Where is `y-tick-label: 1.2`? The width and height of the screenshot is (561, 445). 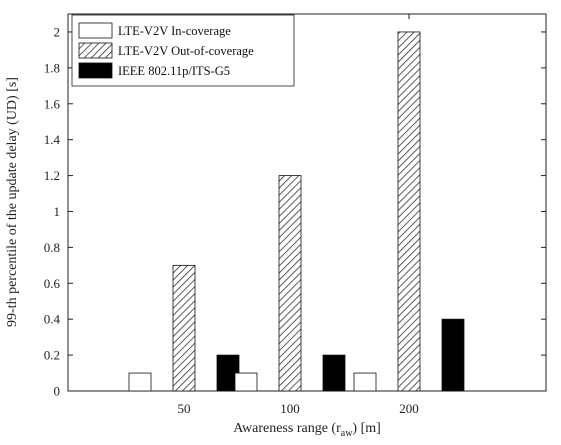 y-tick-label: 1.2 is located at coordinates (52, 175).